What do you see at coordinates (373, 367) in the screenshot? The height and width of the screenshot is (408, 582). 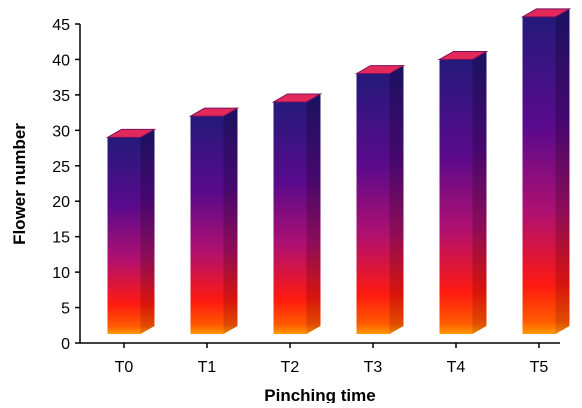 I see `x-tick-label: T3` at bounding box center [373, 367].